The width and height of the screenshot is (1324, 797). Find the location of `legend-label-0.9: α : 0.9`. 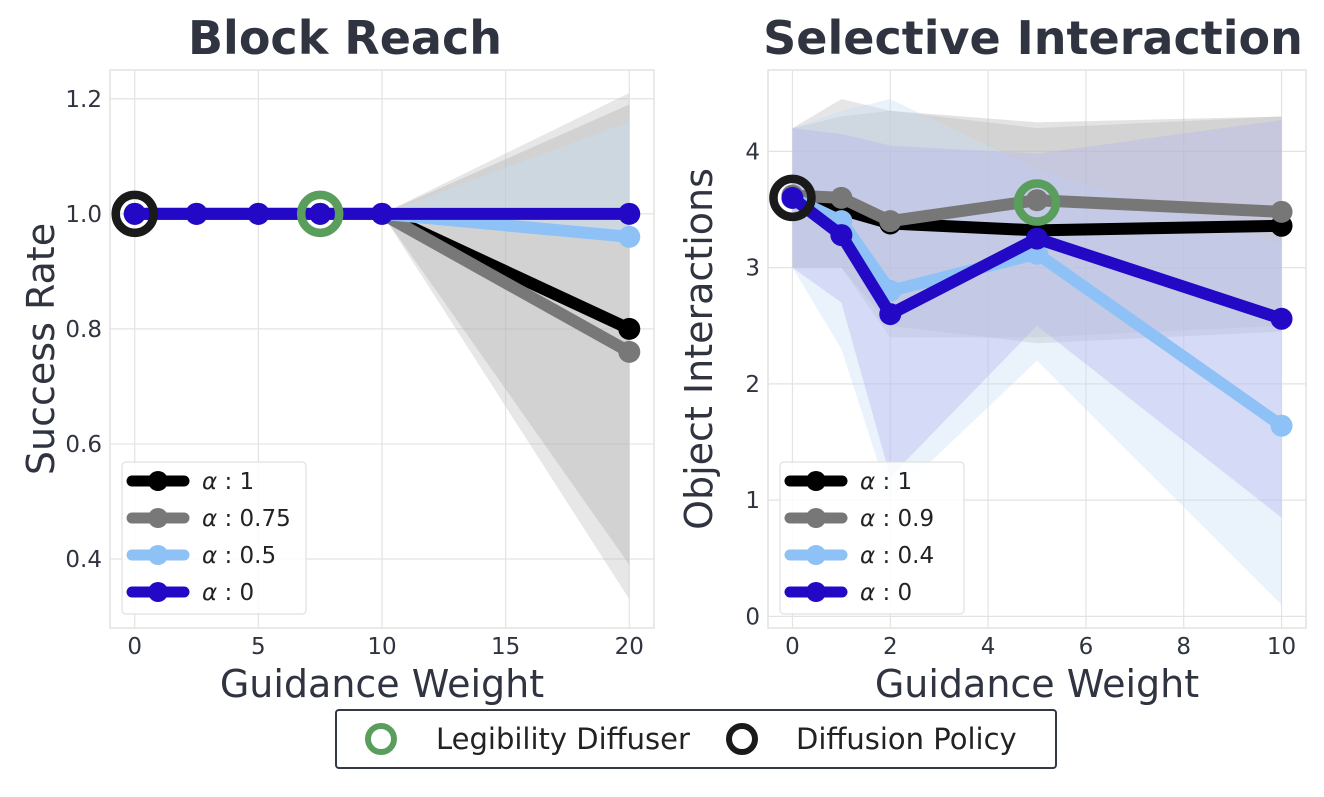

legend-label-0.9: α : 0.9 is located at coordinates (897, 519).